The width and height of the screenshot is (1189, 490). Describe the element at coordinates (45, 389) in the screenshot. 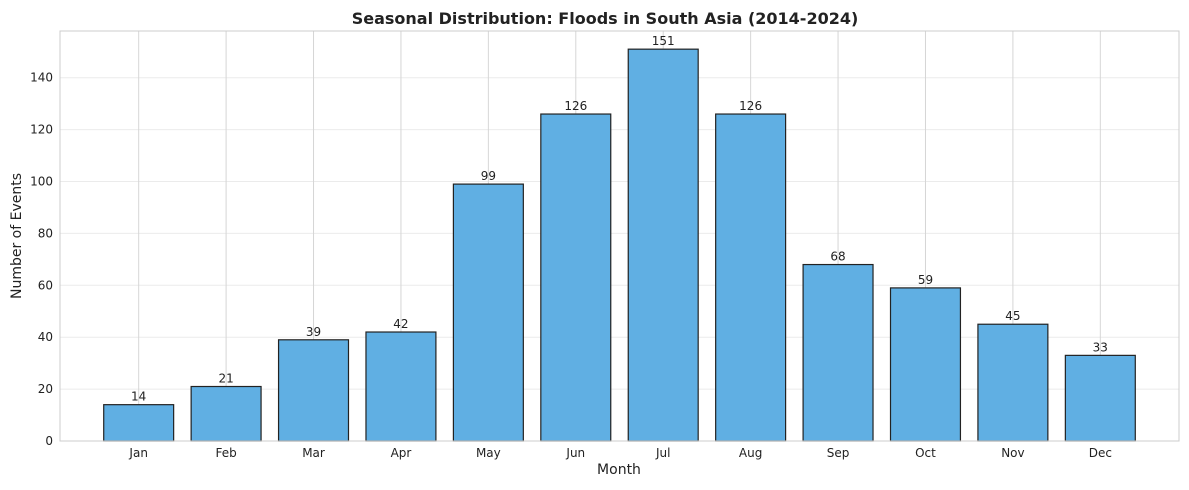

I see `y-tick-label: 20` at that location.